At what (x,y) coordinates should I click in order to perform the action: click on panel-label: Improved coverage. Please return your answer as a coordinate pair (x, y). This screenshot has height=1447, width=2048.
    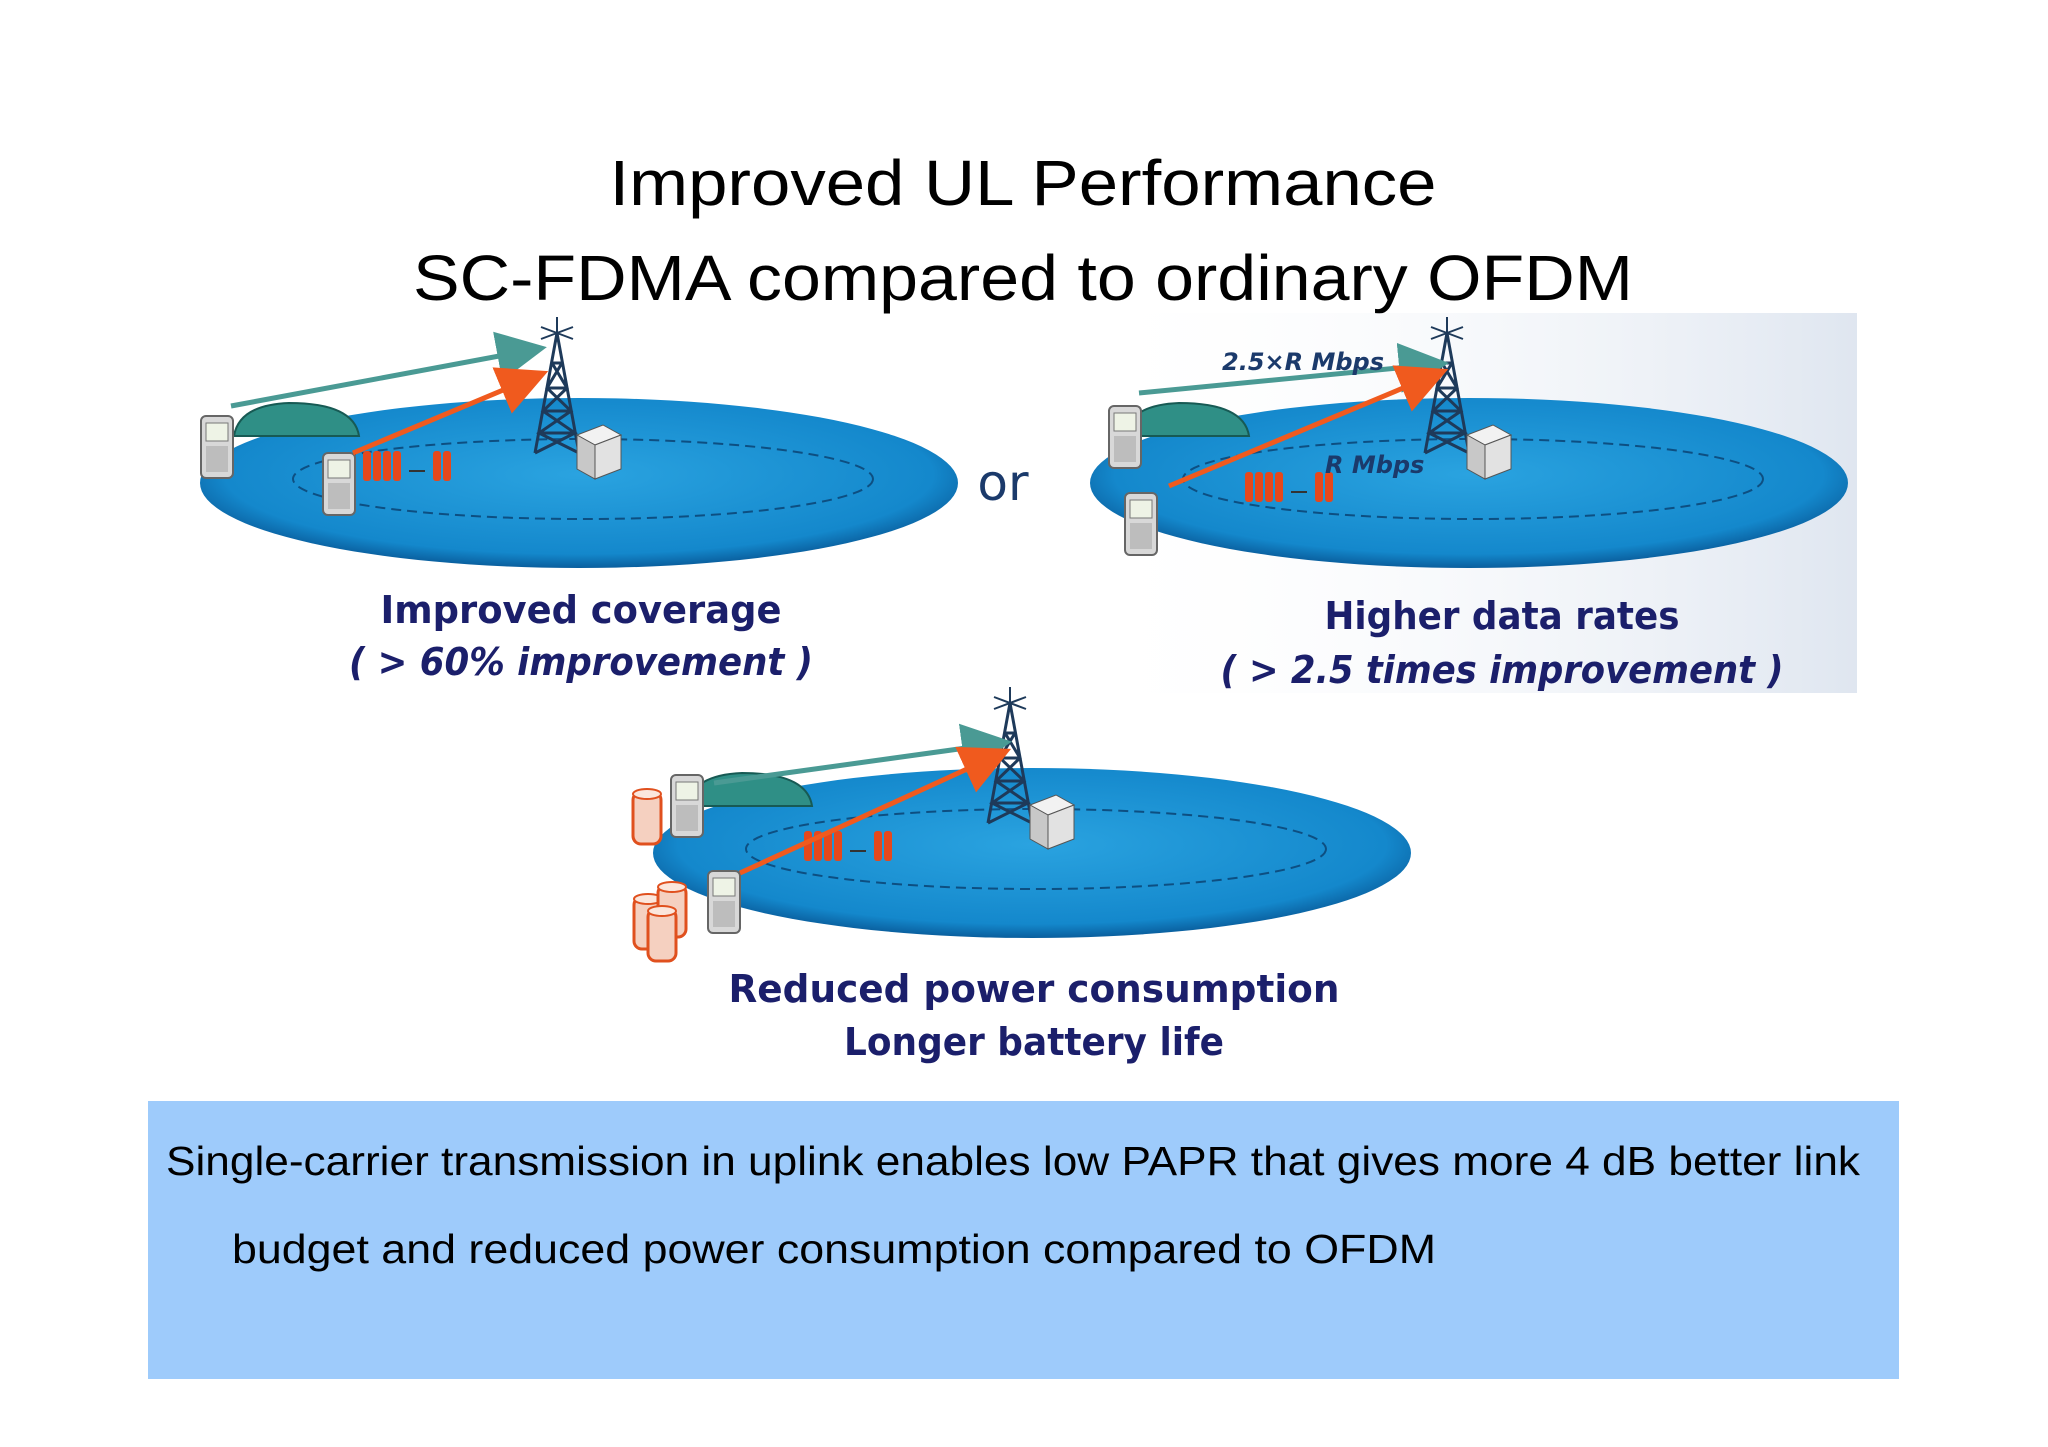
    Looking at the image, I should click on (581, 610).